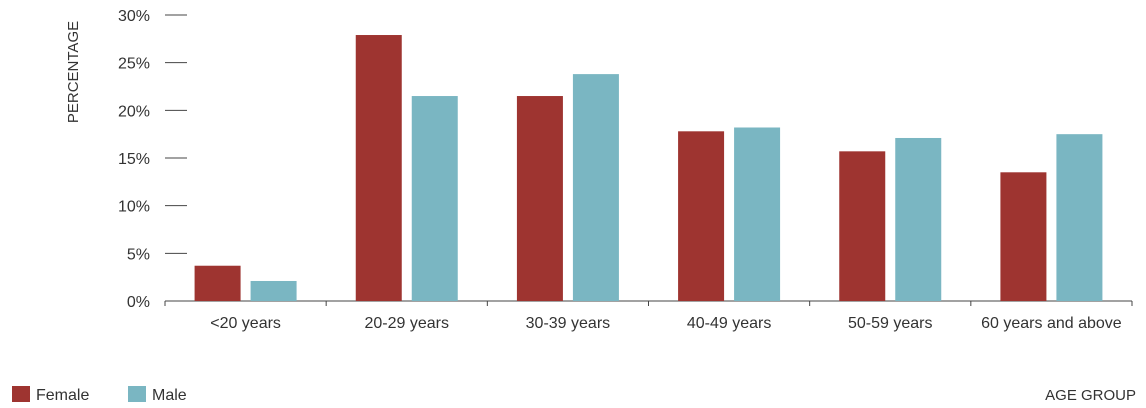 This screenshot has height=408, width=1146. I want to click on x-tick-label: 60 years and above, so click(1051, 323).